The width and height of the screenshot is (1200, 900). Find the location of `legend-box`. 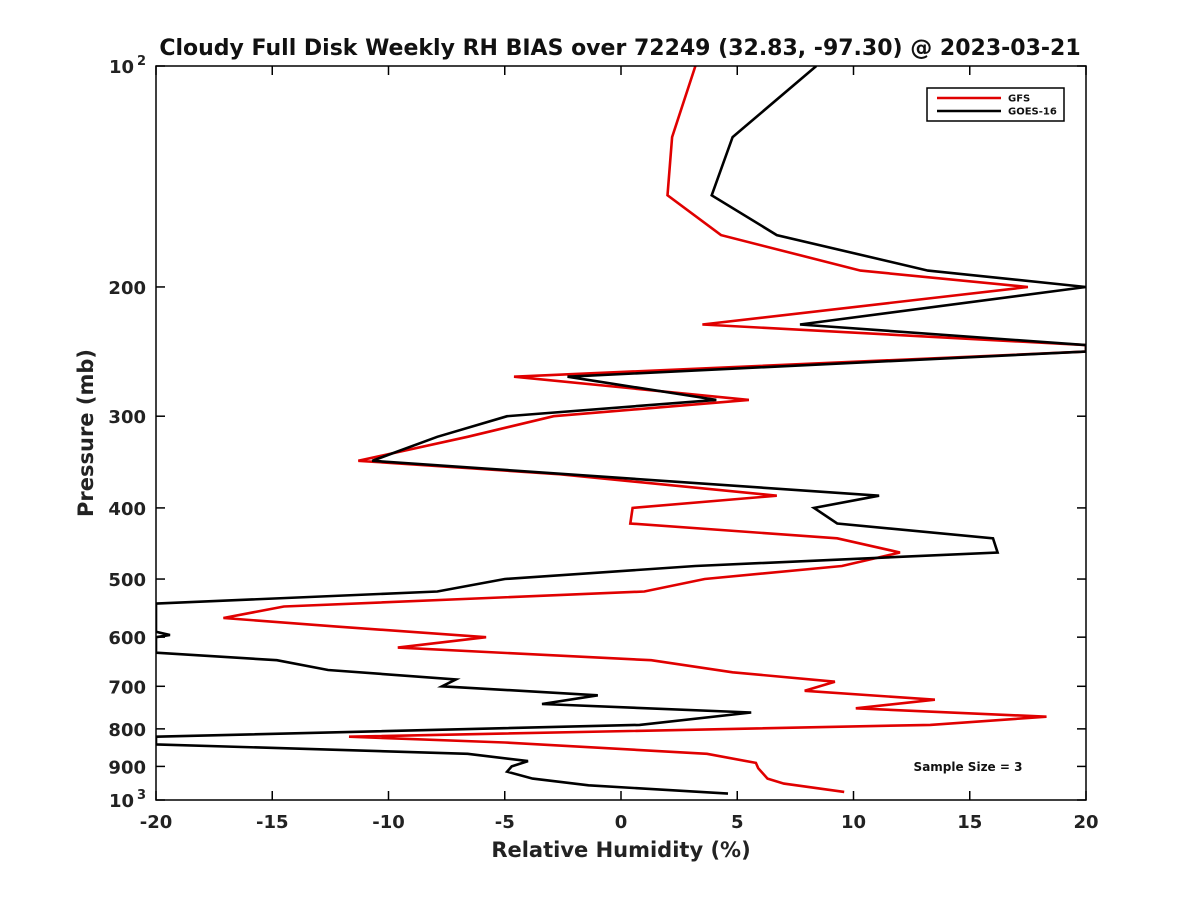

legend-box is located at coordinates (995, 104).